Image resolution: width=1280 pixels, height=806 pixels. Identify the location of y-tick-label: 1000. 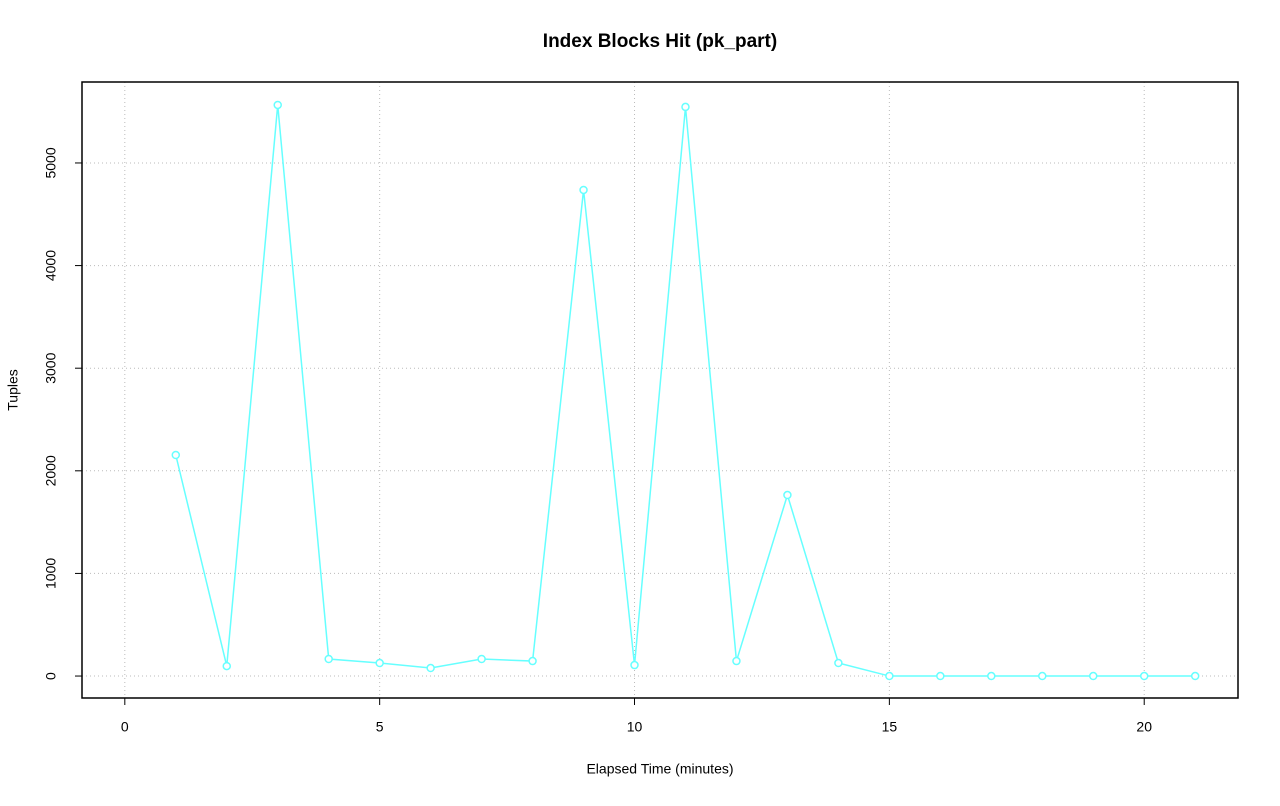
(51, 573).